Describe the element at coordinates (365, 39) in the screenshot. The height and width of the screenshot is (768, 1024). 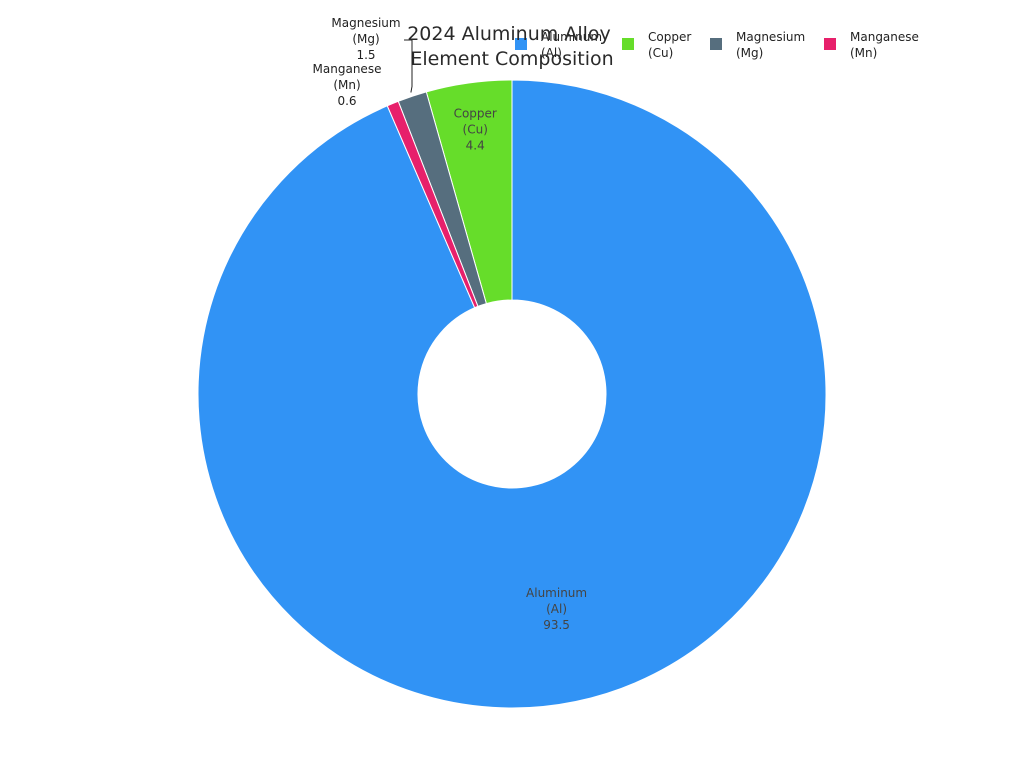
I see `slice-label-mg: Magnesium (Mg) 1.5` at that location.